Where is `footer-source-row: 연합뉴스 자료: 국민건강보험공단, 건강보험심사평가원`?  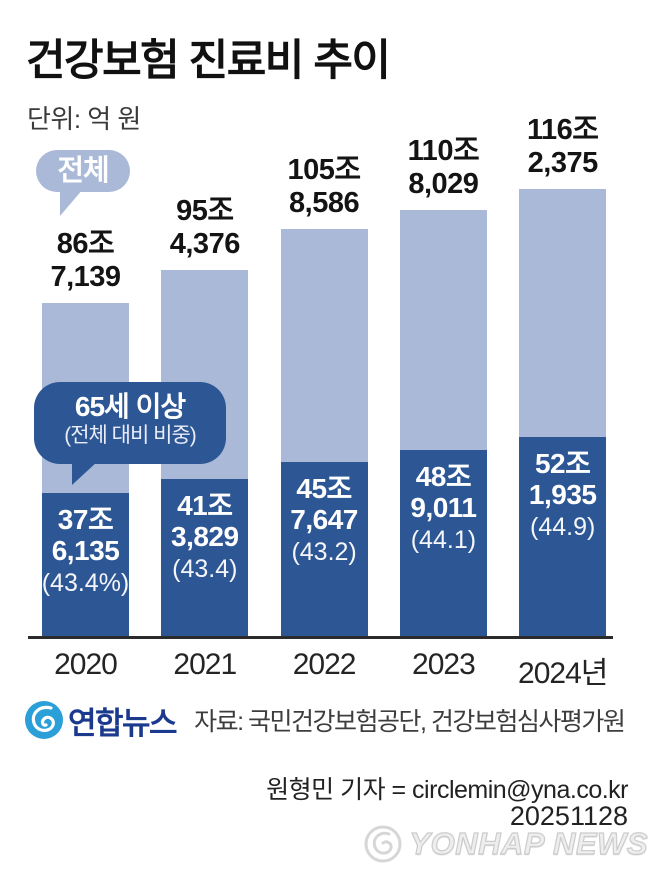
footer-source-row: 연합뉴스 자료: 국민건강보험공단, 건강보험심사평가원 is located at coordinates (334, 720).